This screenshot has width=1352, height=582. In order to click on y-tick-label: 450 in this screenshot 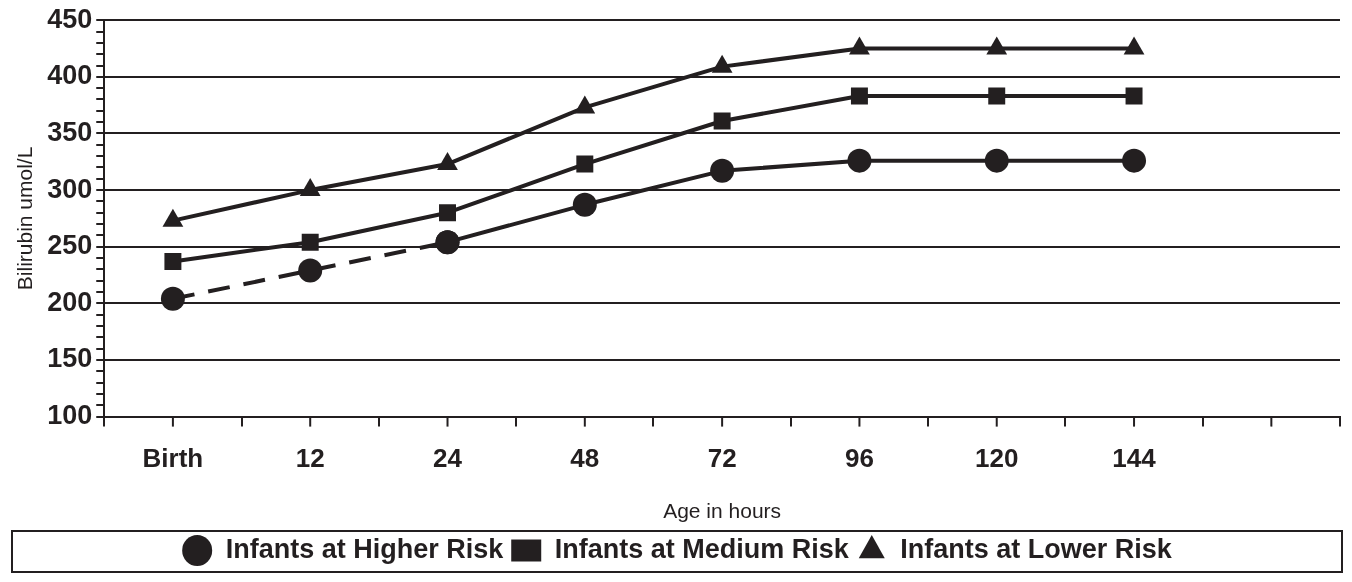, I will do `click(70, 18)`.